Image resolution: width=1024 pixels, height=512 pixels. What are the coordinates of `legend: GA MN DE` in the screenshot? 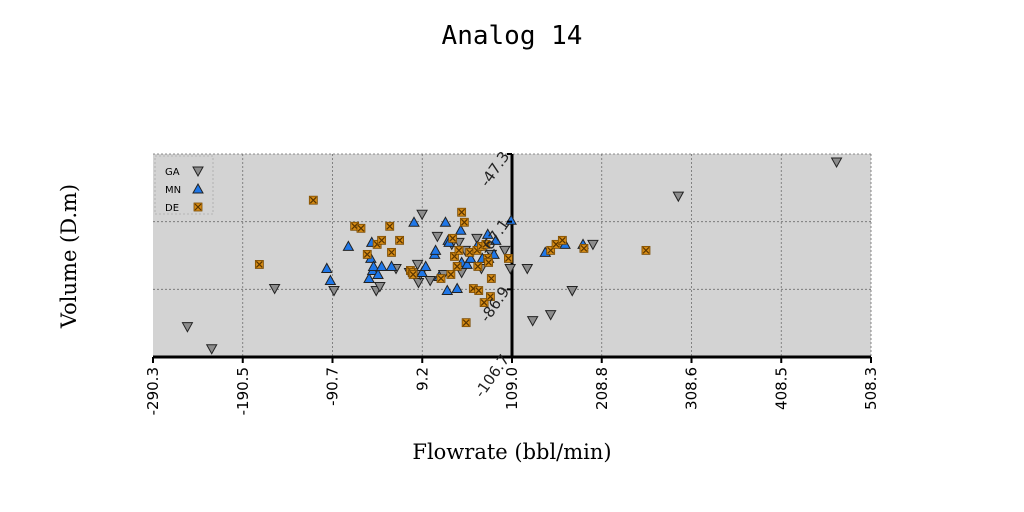 It's located at (184, 185).